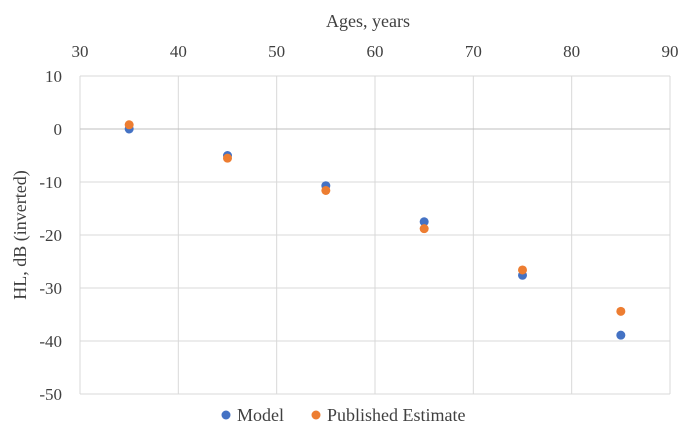 The width and height of the screenshot is (684, 428). I want to click on x-tick-label: 30, so click(80, 51).